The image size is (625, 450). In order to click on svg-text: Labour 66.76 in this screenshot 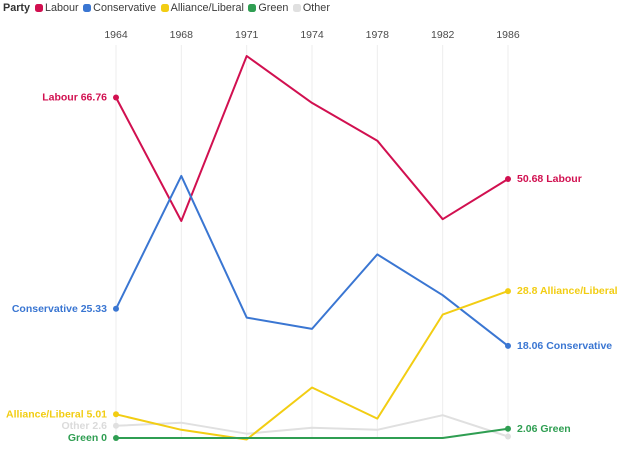, I will do `click(74, 98)`.